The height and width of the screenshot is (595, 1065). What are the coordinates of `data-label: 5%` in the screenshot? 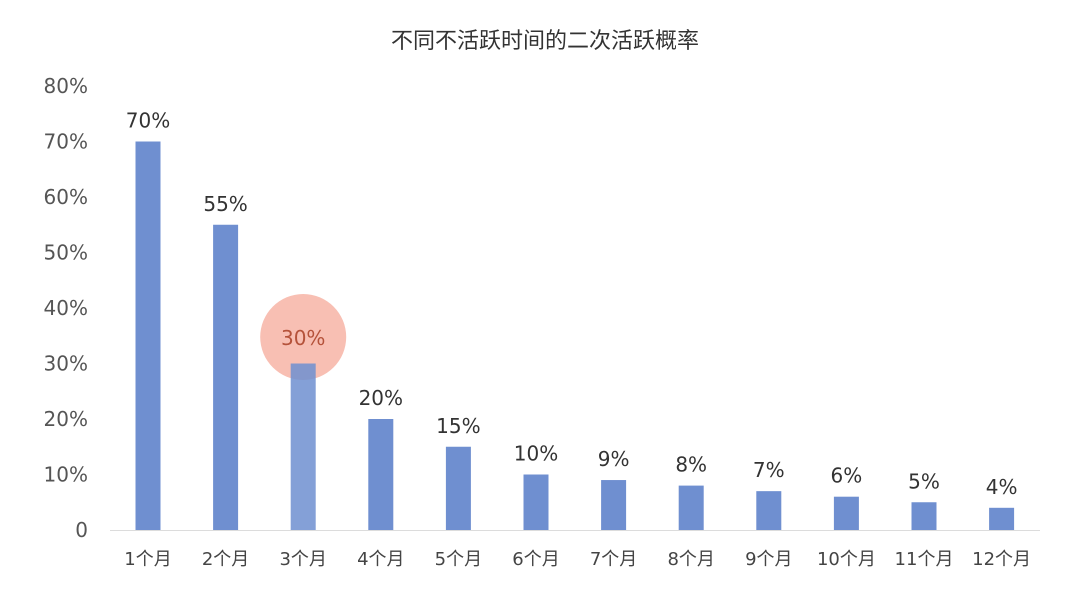 It's located at (924, 481).